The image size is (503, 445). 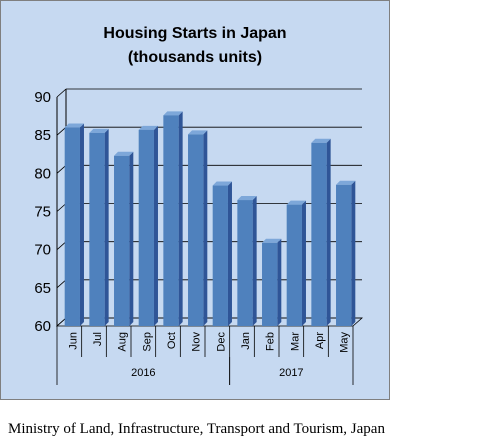 What do you see at coordinates (321, 232) in the screenshot?
I see `bar-apr` at bounding box center [321, 232].